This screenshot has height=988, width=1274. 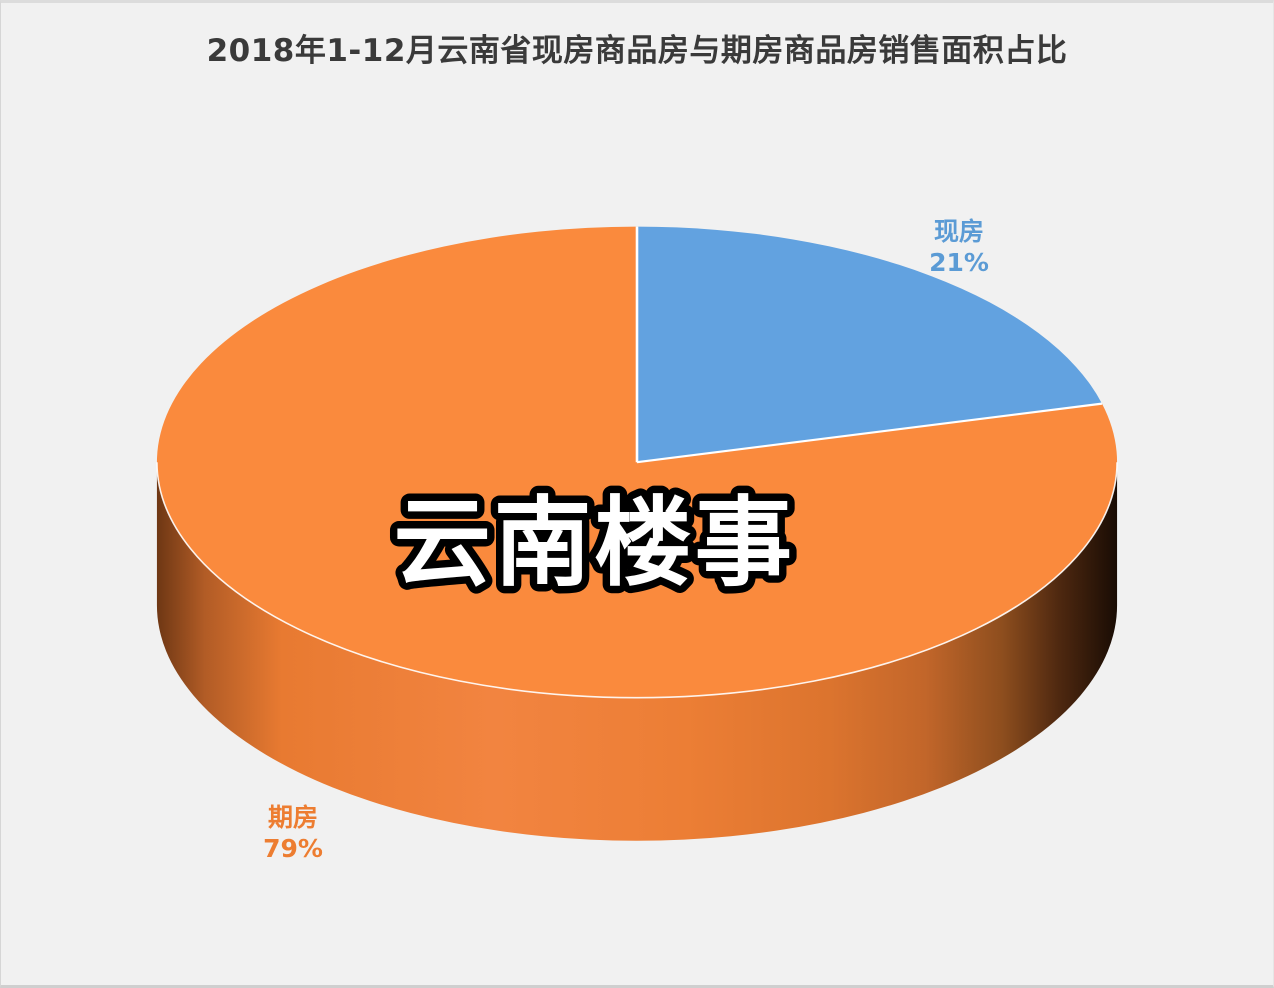 I want to click on pie-slice-xianfang, so click(x=869, y=344).